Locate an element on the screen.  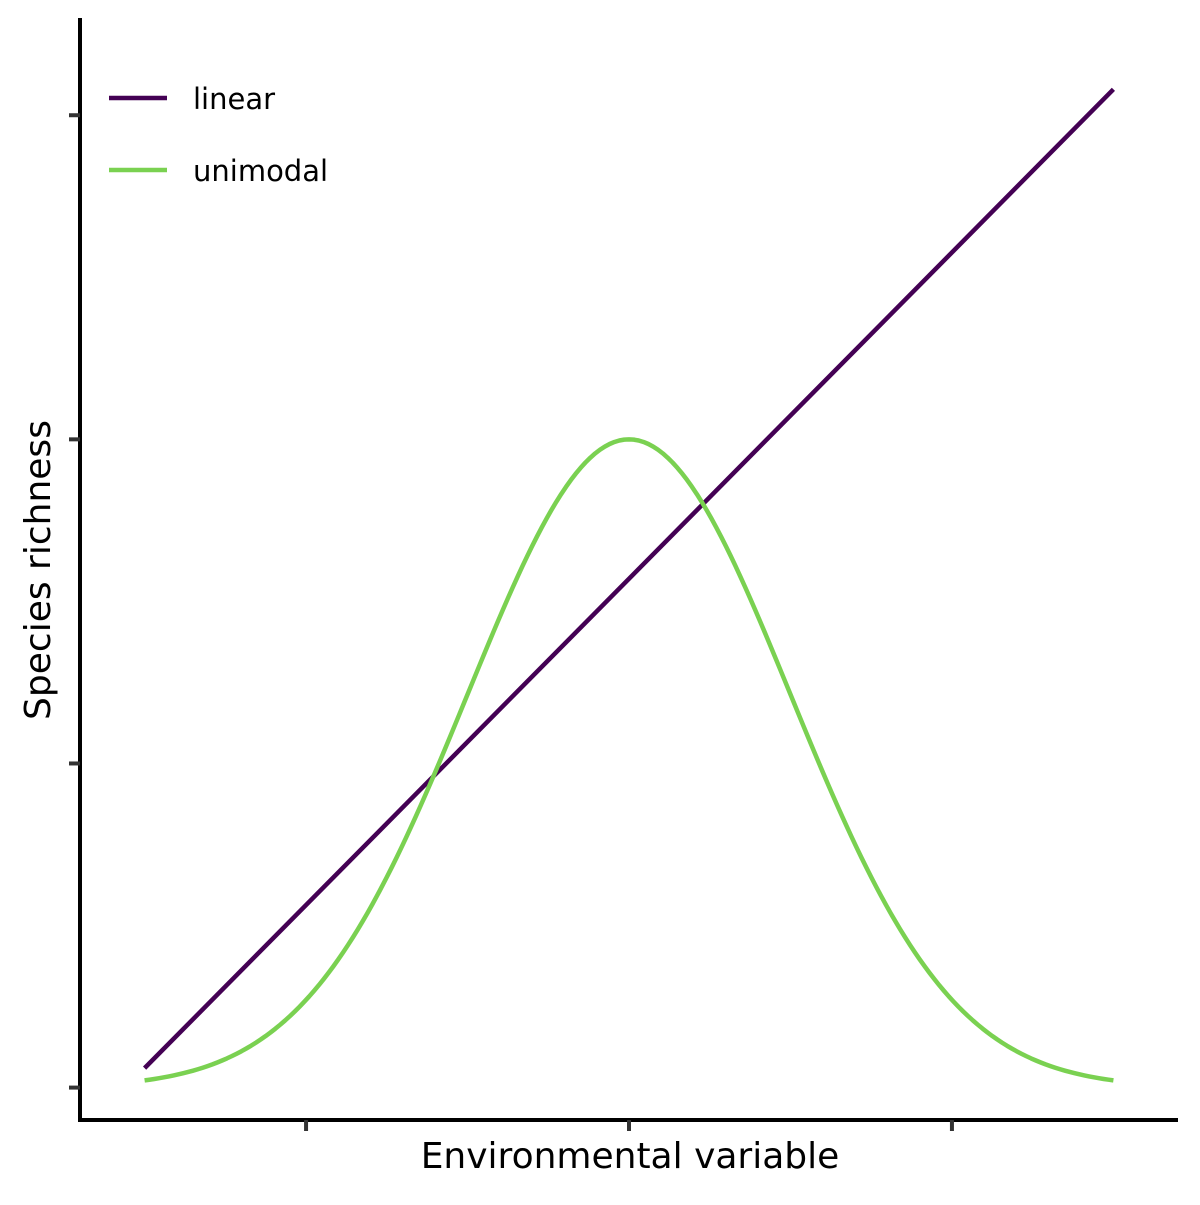
legend-label-unimodal: unimodal is located at coordinates (260, 171).